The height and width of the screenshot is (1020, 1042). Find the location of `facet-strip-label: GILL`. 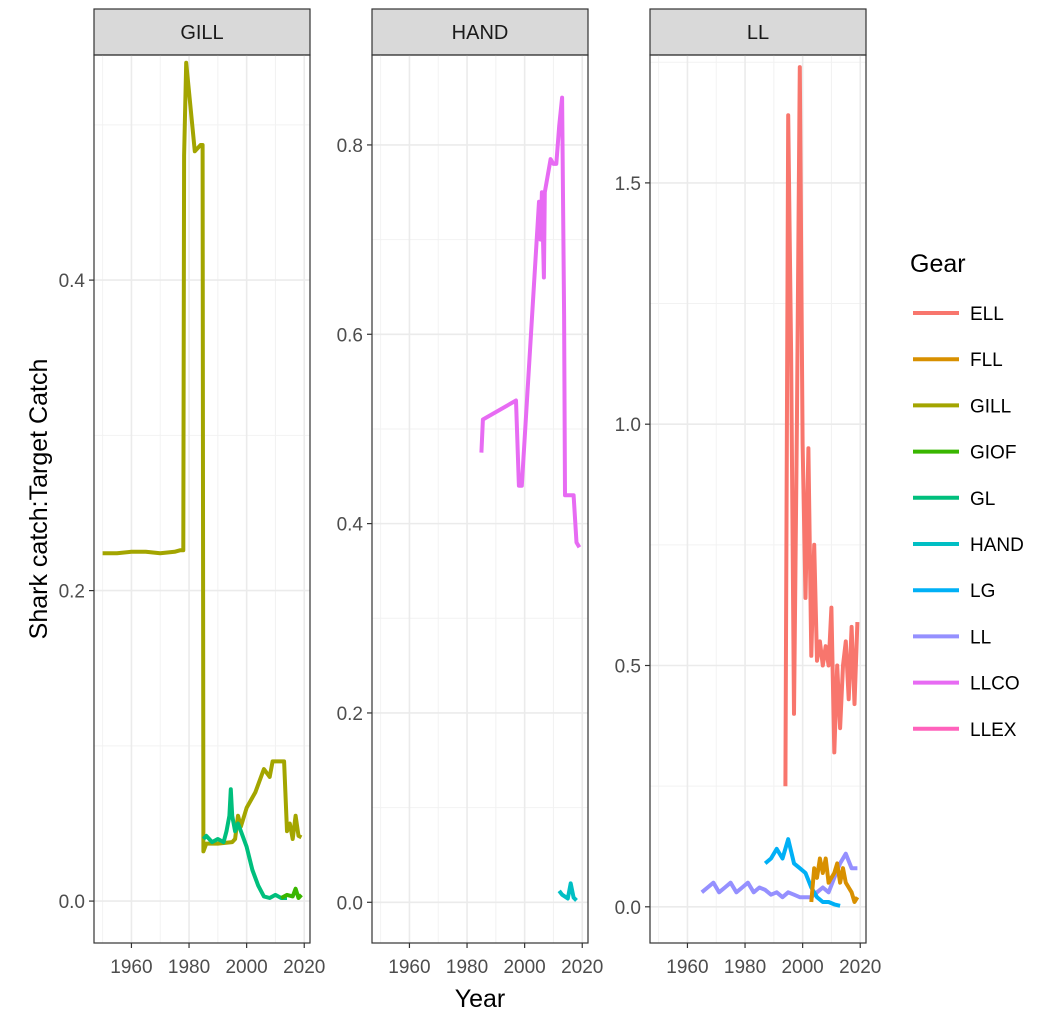

facet-strip-label: GILL is located at coordinates (201, 33).